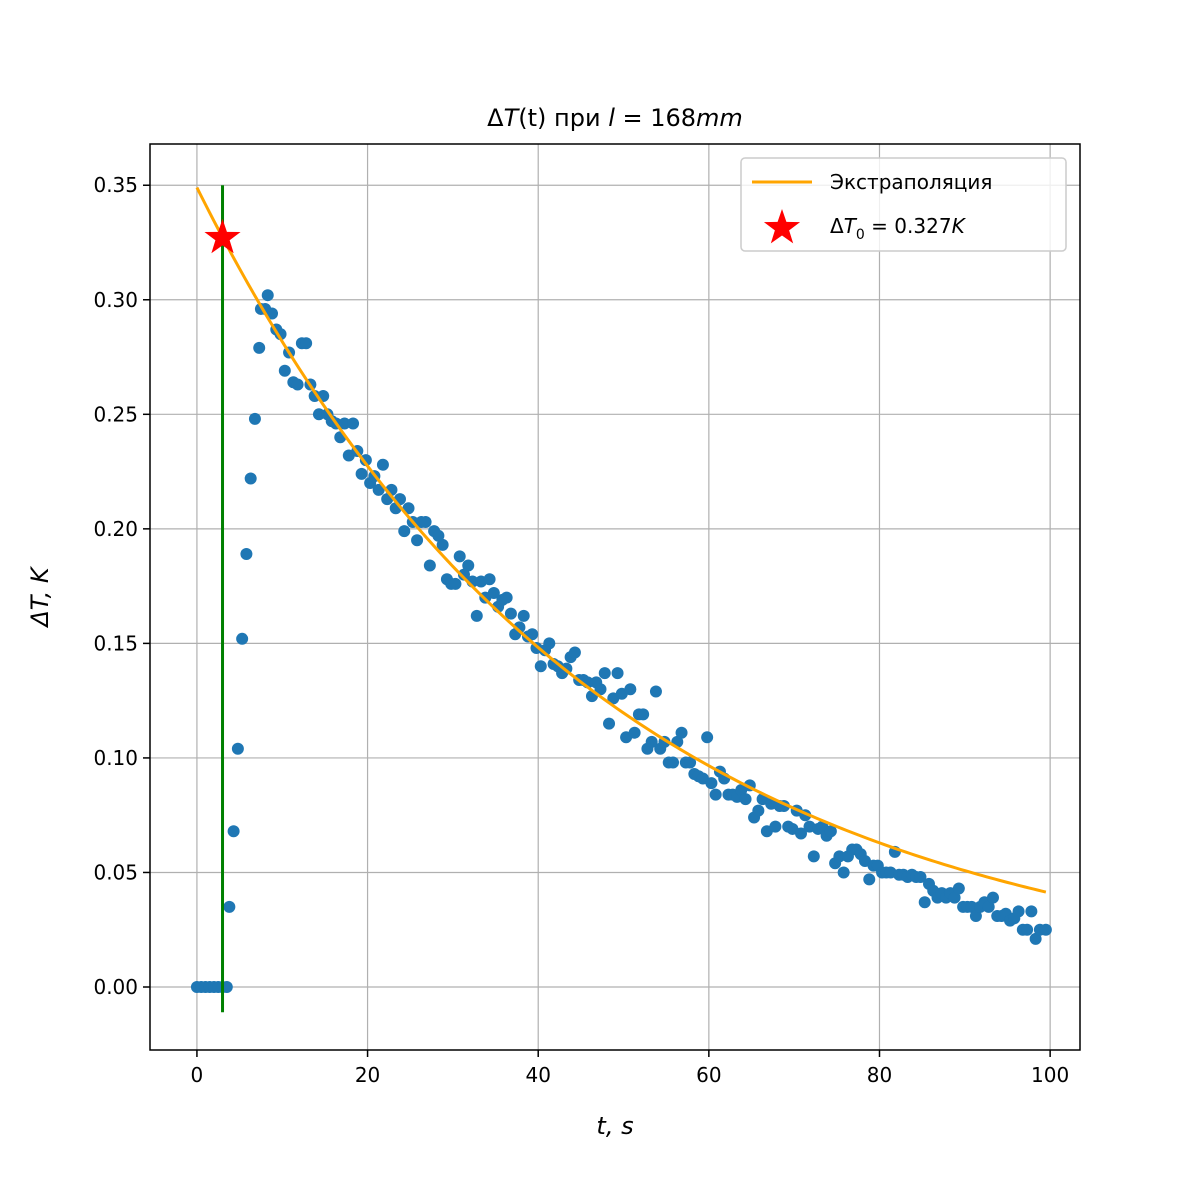  What do you see at coordinates (115, 414) in the screenshot?
I see `y-tick-label: 0.25` at bounding box center [115, 414].